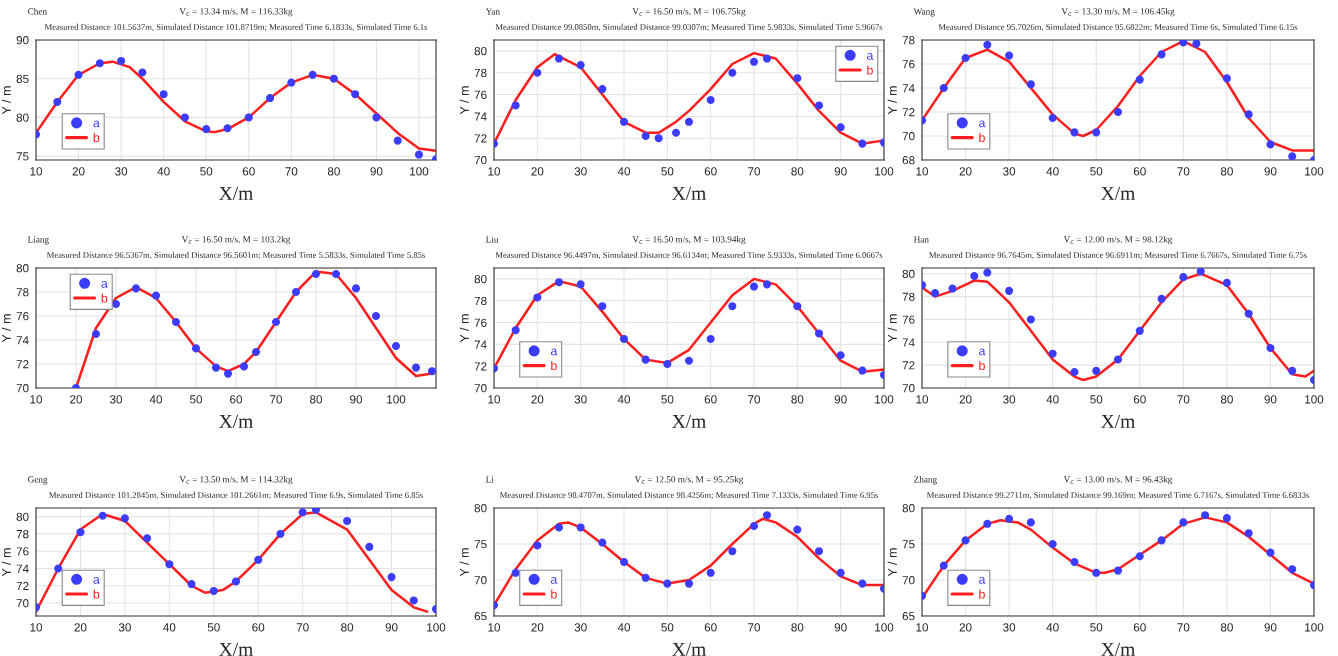  Describe the element at coordinates (232, 562) in the screenshot. I see `line-series` at that location.